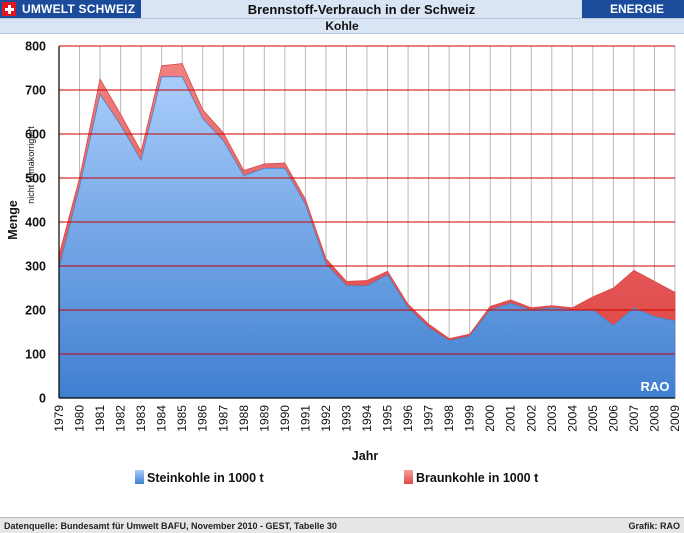 This screenshot has height=533, width=684. Describe the element at coordinates (35, 91) in the screenshot. I see `y-tick-label: 700` at that location.